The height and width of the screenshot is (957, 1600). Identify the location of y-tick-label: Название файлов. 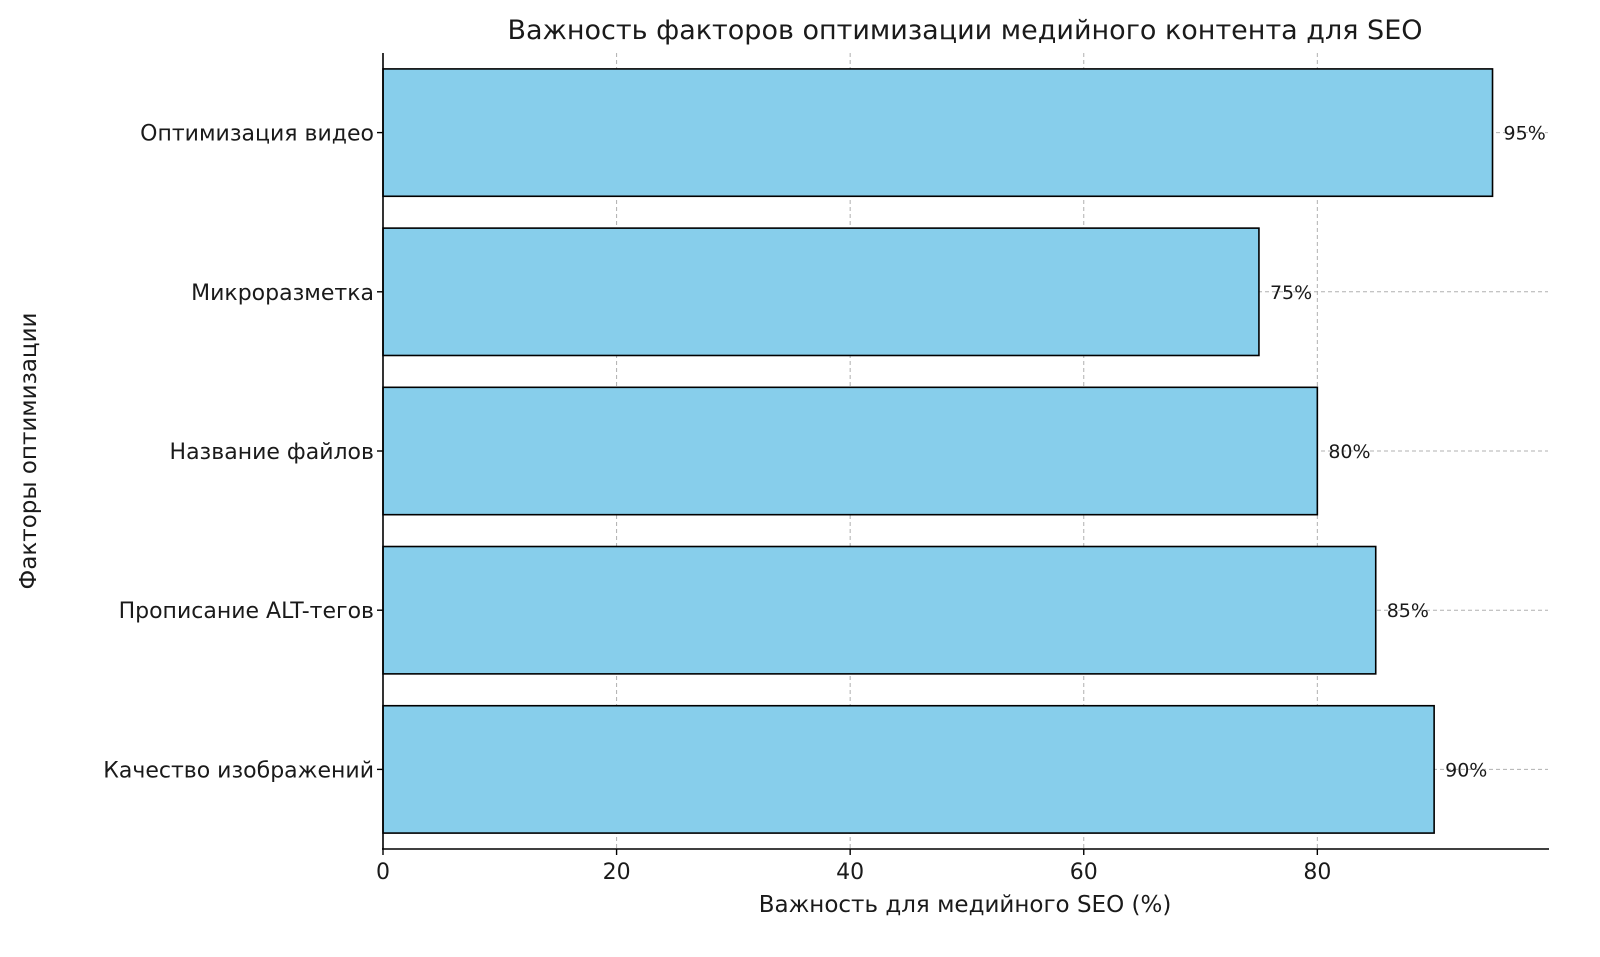
(272, 452).